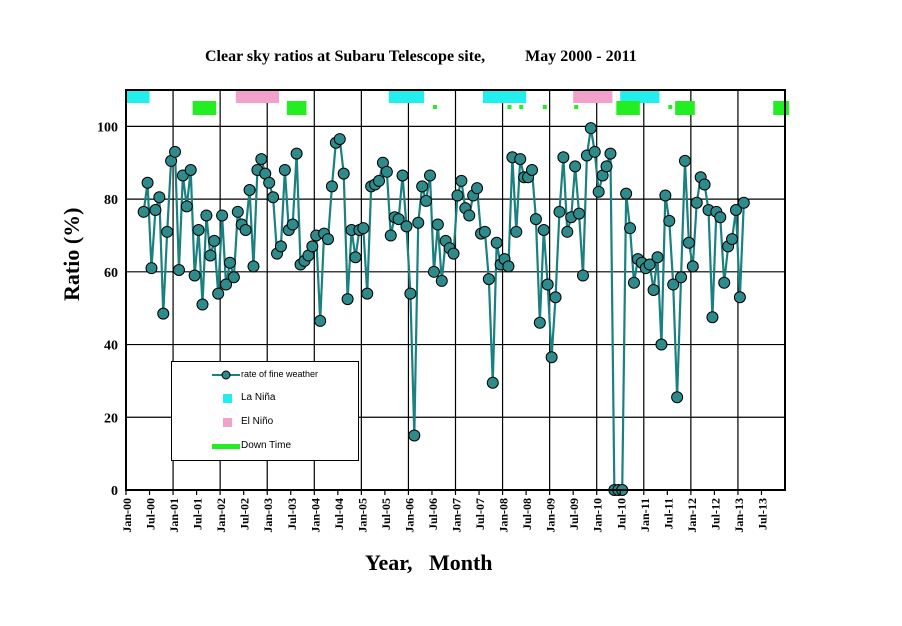  Describe the element at coordinates (174, 515) in the screenshot. I see `x-tick-label: Jan-01` at that location.